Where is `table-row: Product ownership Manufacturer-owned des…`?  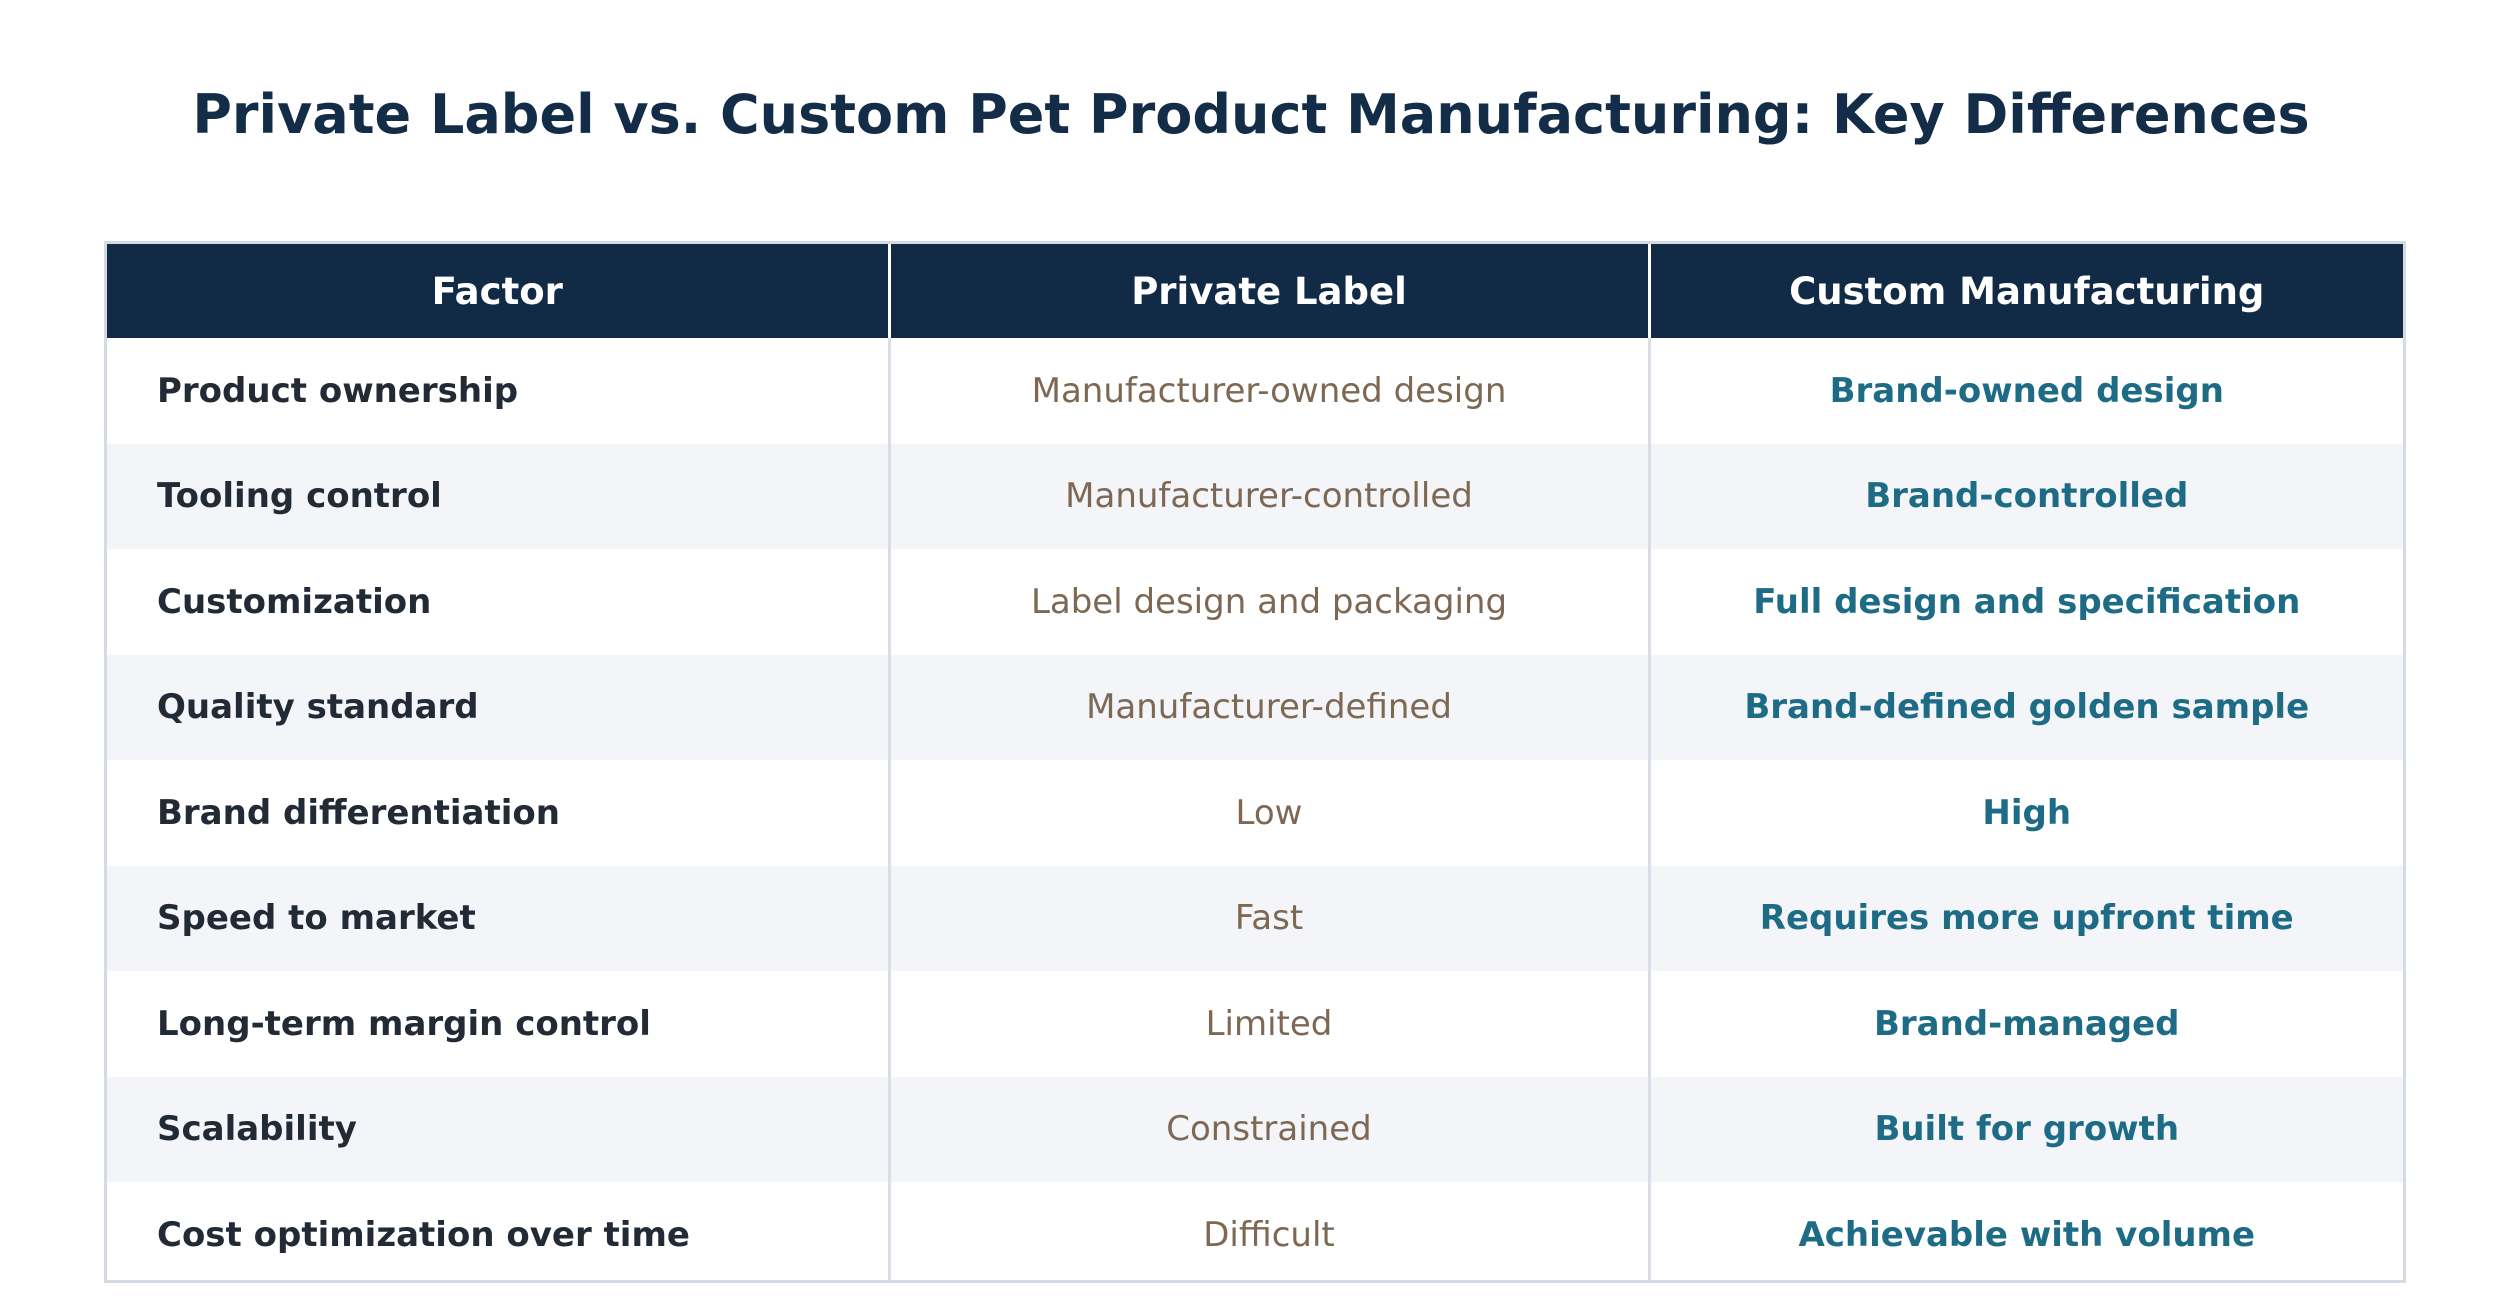
table-row: Product ownership Manufacturer-owned des… is located at coordinates (1255, 391).